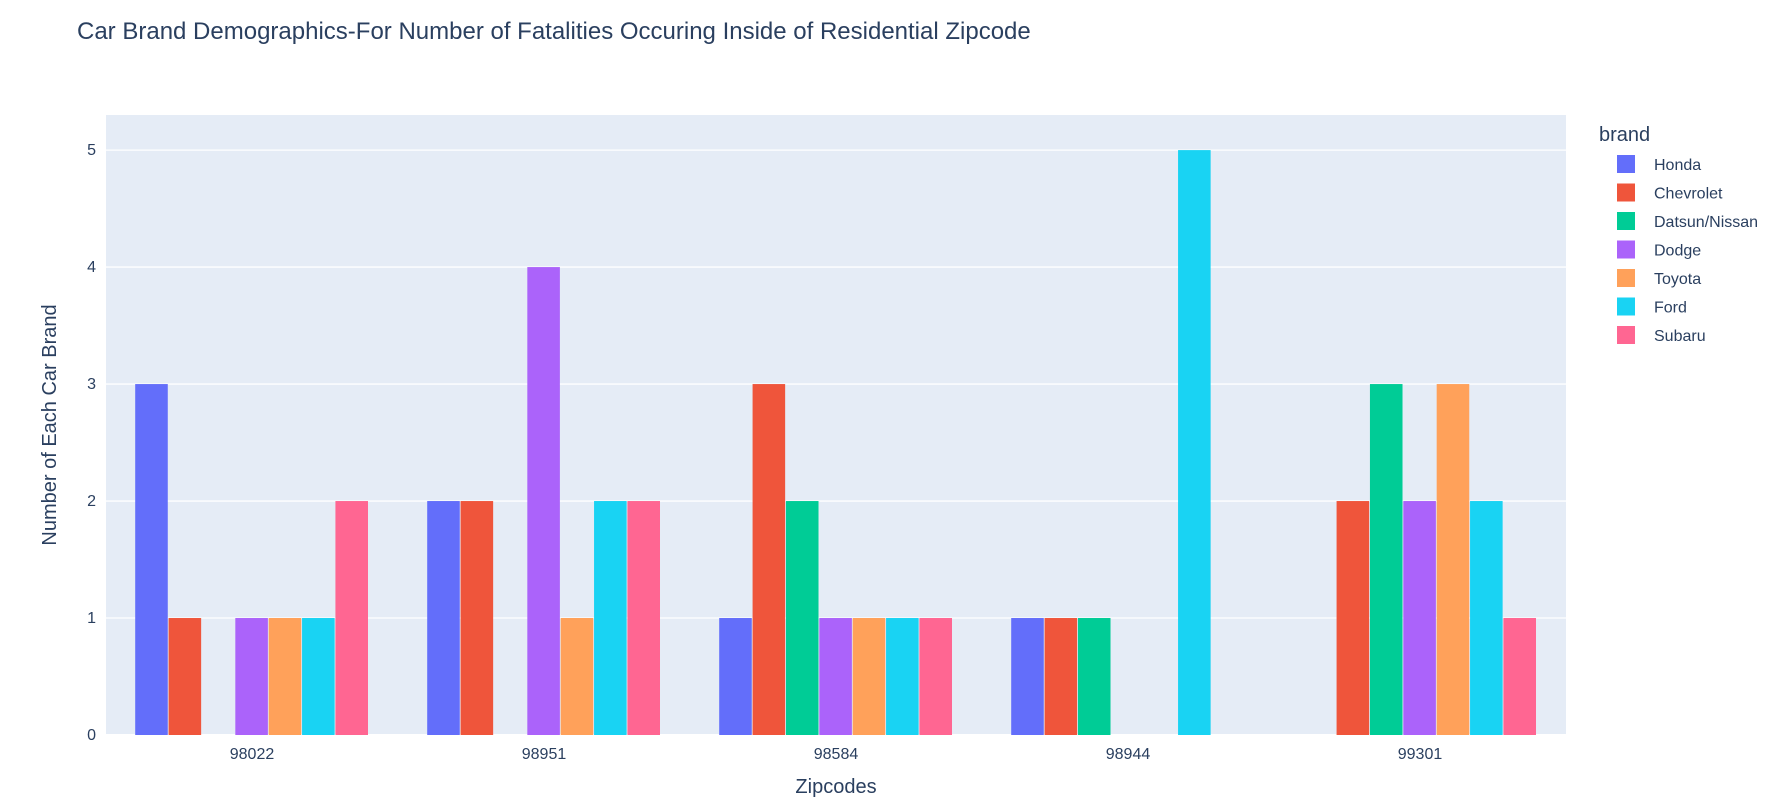  Describe the element at coordinates (50, 424) in the screenshot. I see `y-axis-title: Number of Each Car Brand` at that location.